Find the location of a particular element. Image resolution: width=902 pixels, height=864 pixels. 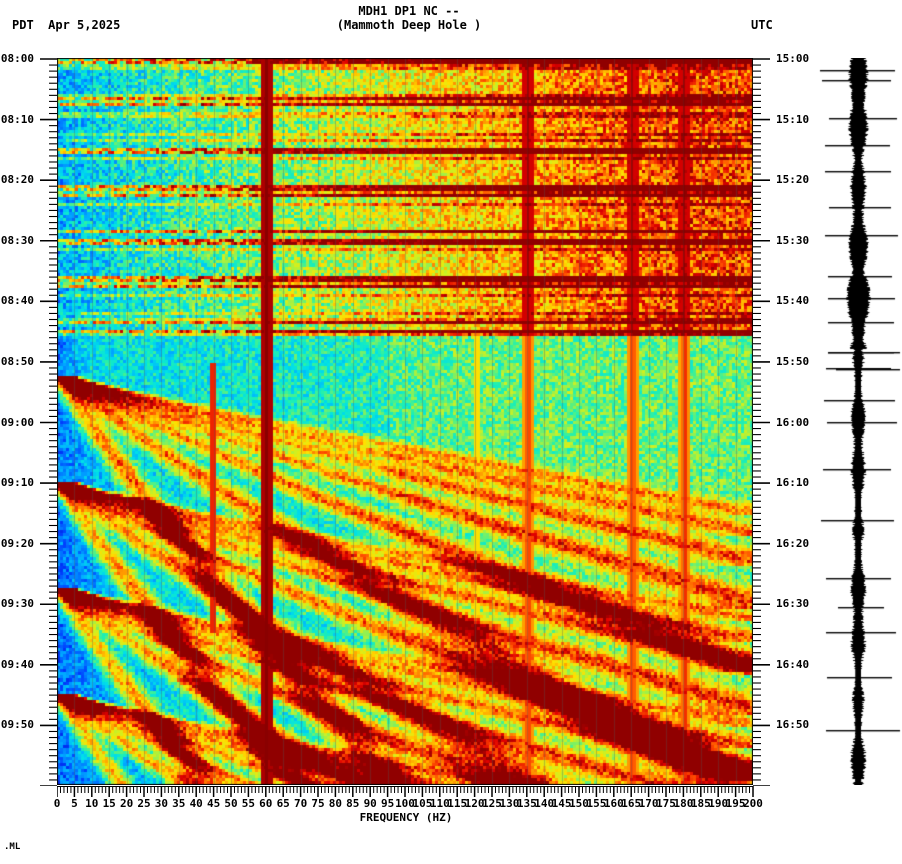

left-time-label-0930: 09:30 is located at coordinates (17, 604).